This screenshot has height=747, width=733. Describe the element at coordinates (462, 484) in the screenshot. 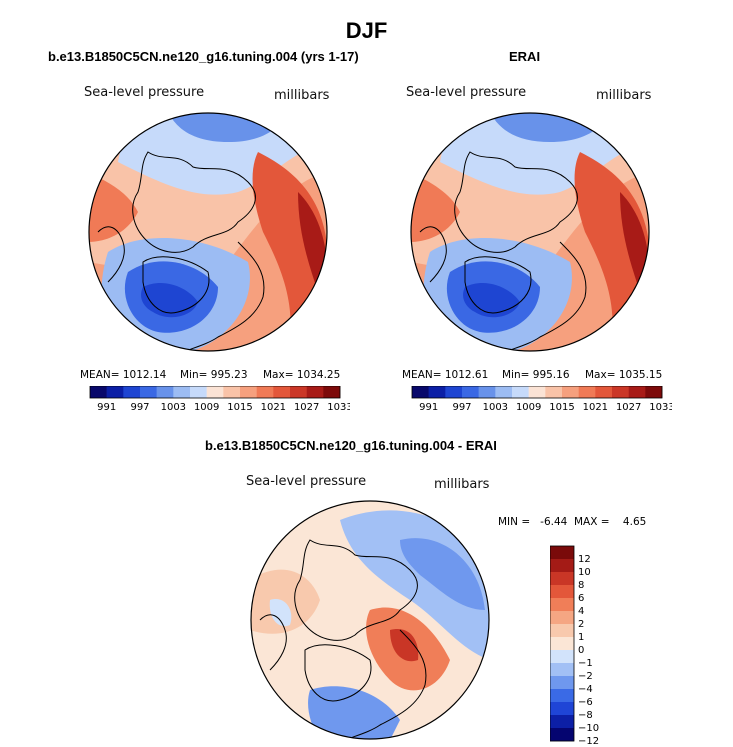

I see `panel-3-units-label: millibars` at that location.